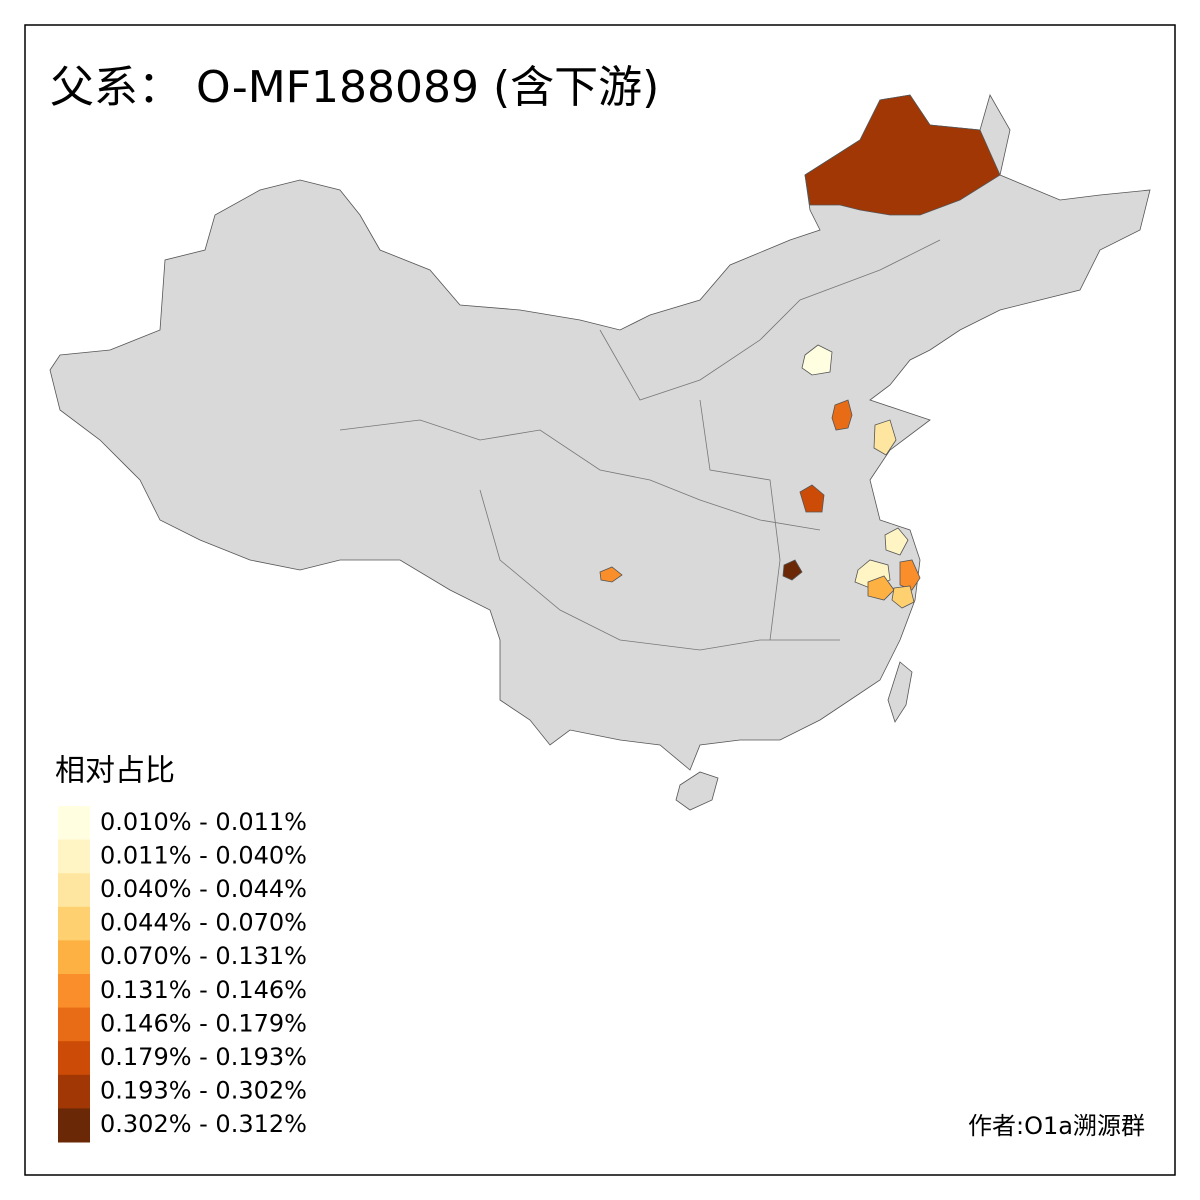 Image resolution: width=1200 pixels, height=1200 pixels. What do you see at coordinates (792, 570) in the screenshot?
I see `region-hubei` at bounding box center [792, 570].